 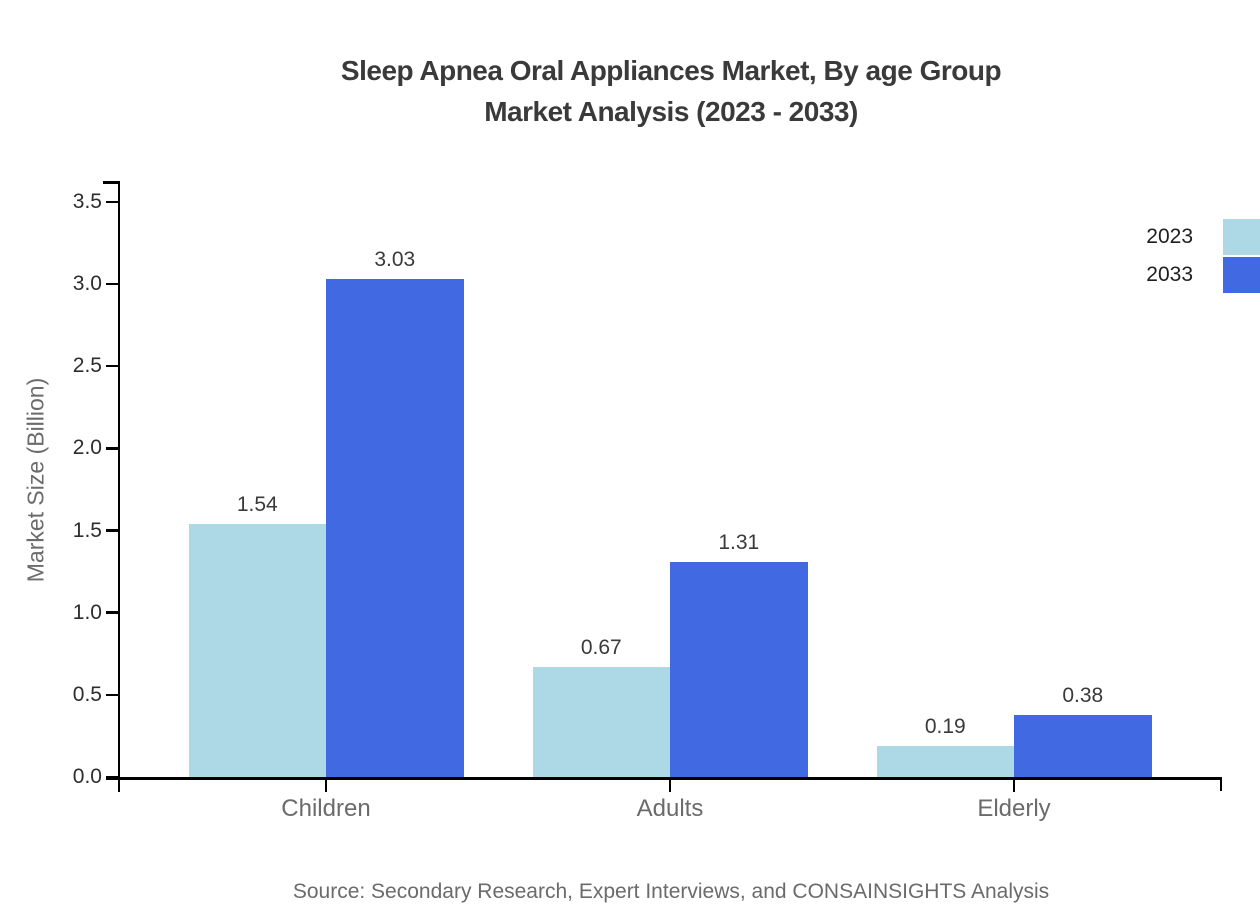 I want to click on y-tick-label-1.0: 1.0, so click(x=87, y=612).